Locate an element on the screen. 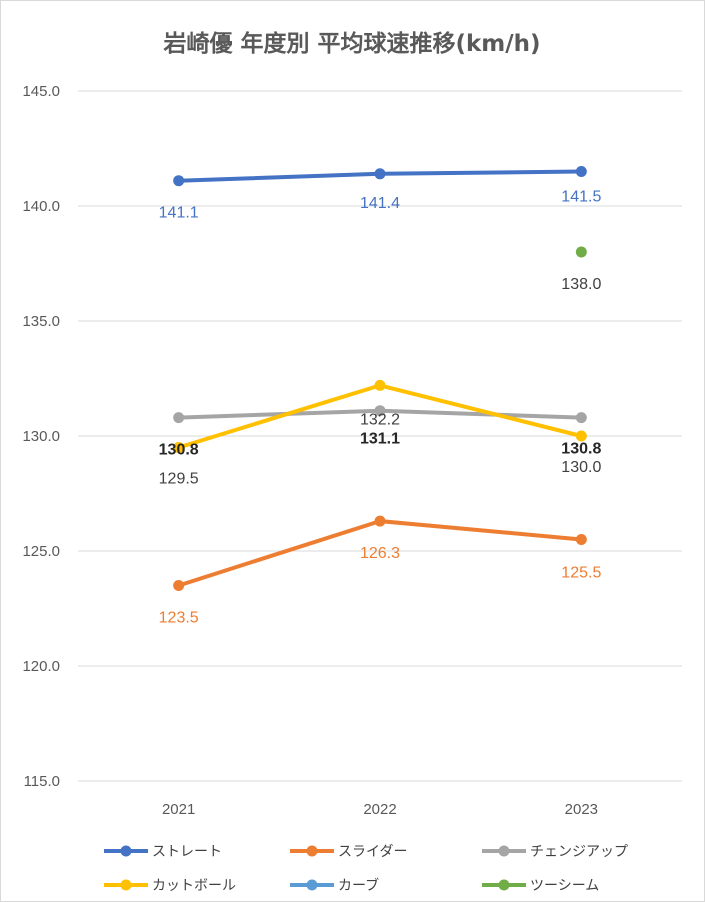 Image resolution: width=705 pixels, height=902 pixels. legend-item-1-label: ストレート is located at coordinates (187, 852).